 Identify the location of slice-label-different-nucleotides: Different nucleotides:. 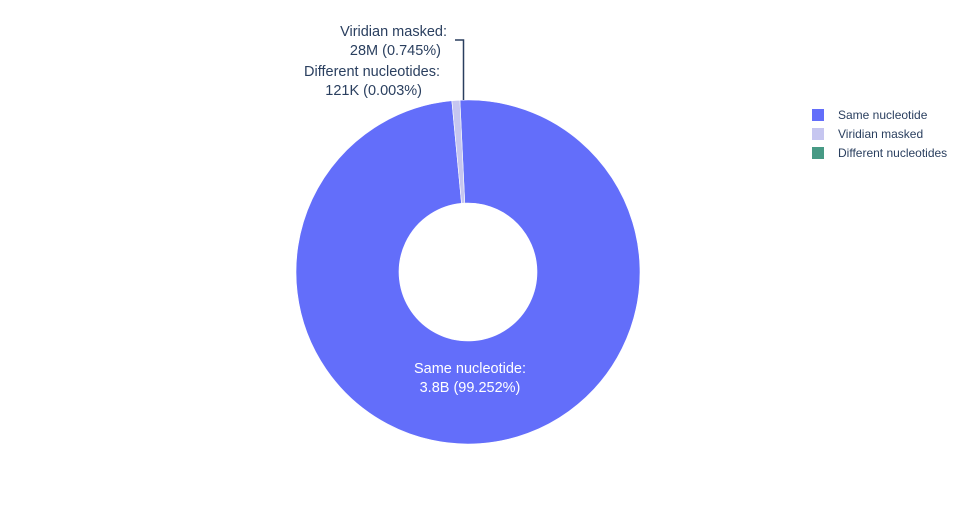
(372, 72).